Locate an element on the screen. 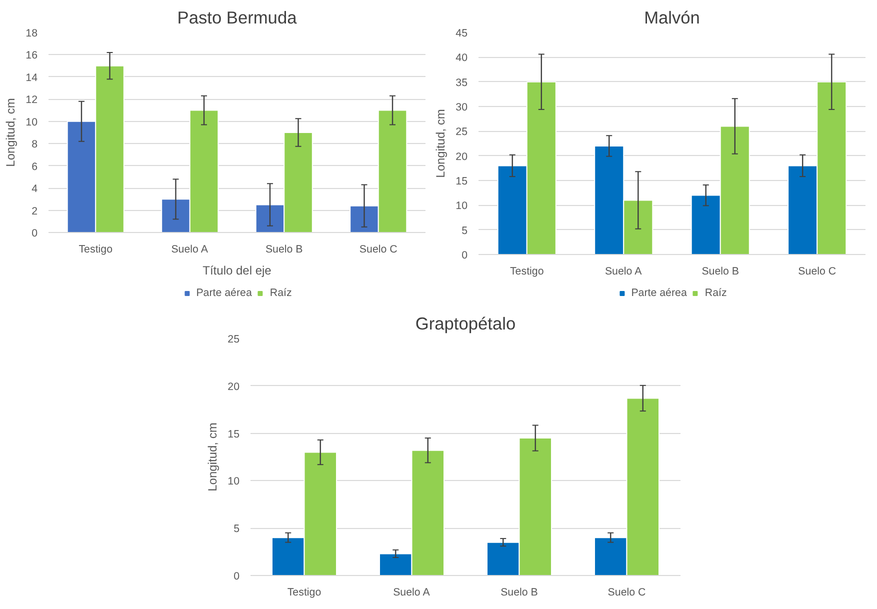 This screenshot has width=877, height=609. y-tick-label: 8 is located at coordinates (35, 144).